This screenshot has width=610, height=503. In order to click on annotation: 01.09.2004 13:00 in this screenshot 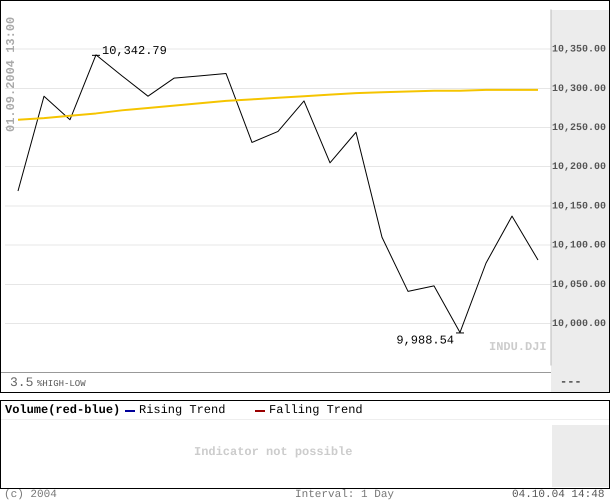, I will do `click(11, 74)`.